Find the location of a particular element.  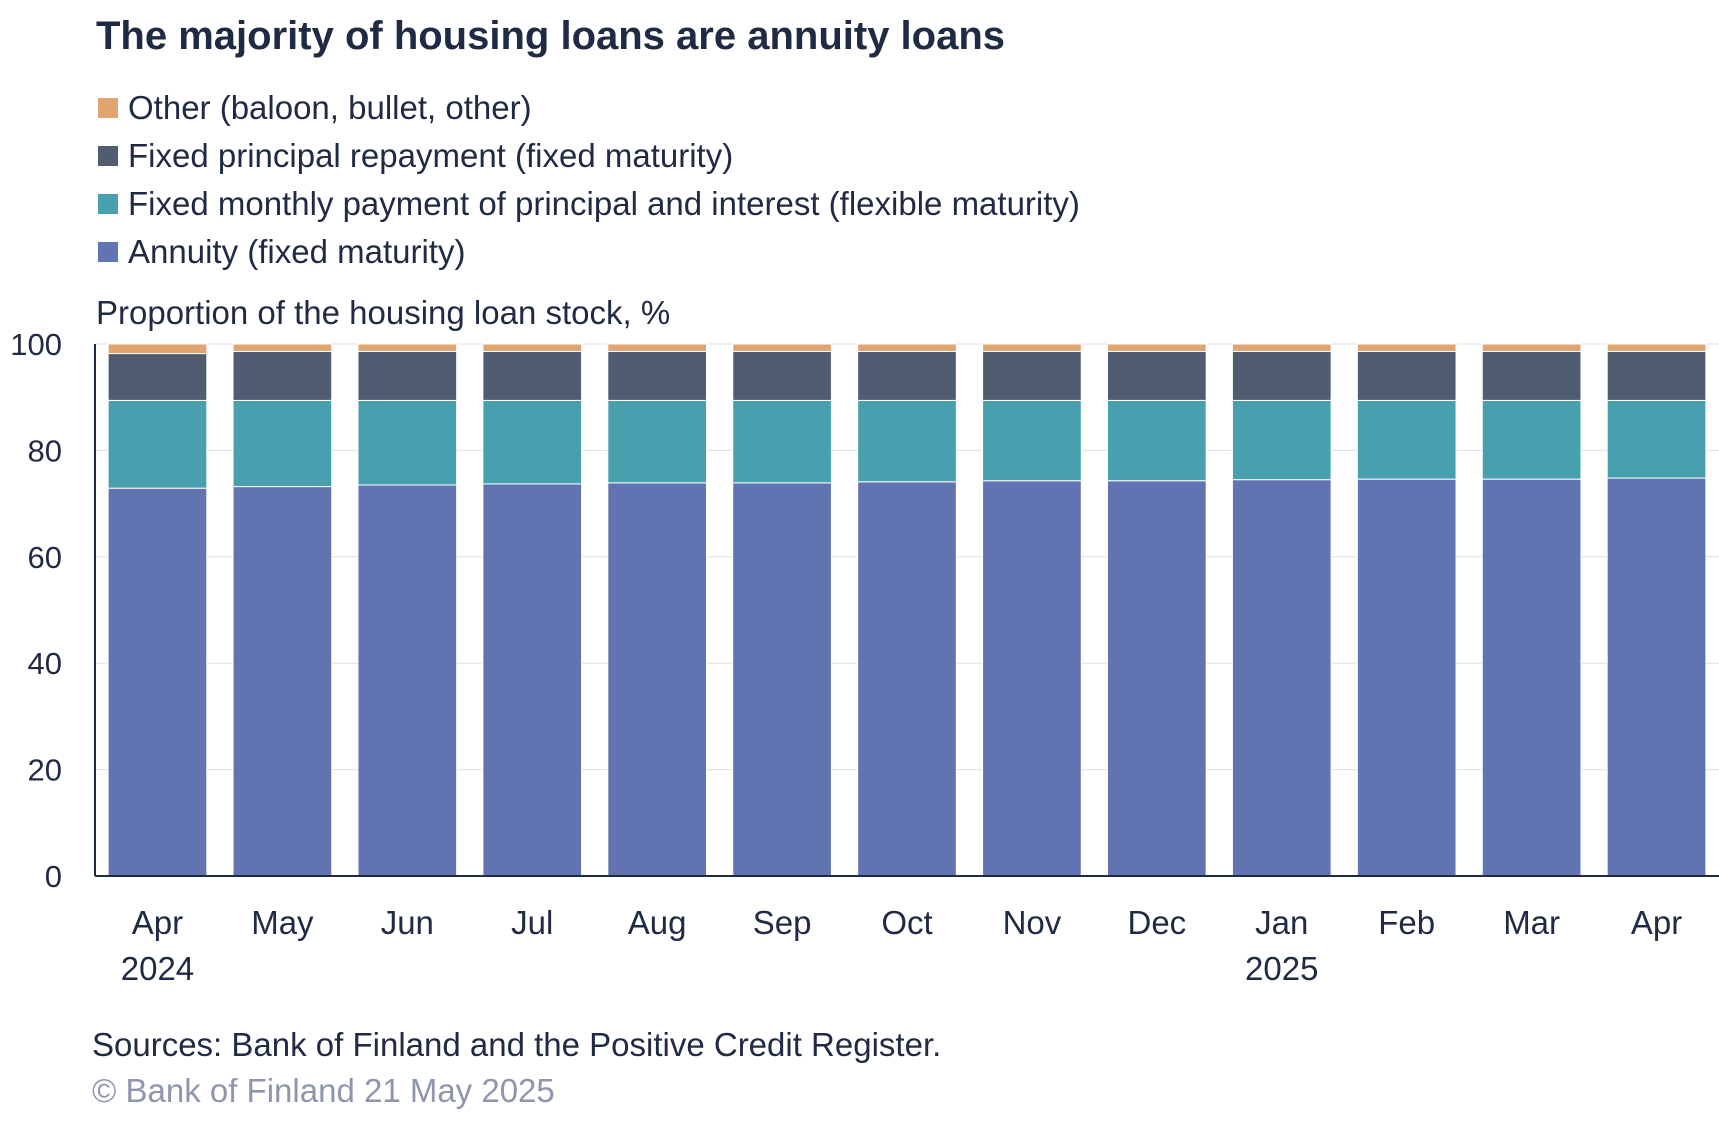

y-tick-label: 20 is located at coordinates (45, 770).